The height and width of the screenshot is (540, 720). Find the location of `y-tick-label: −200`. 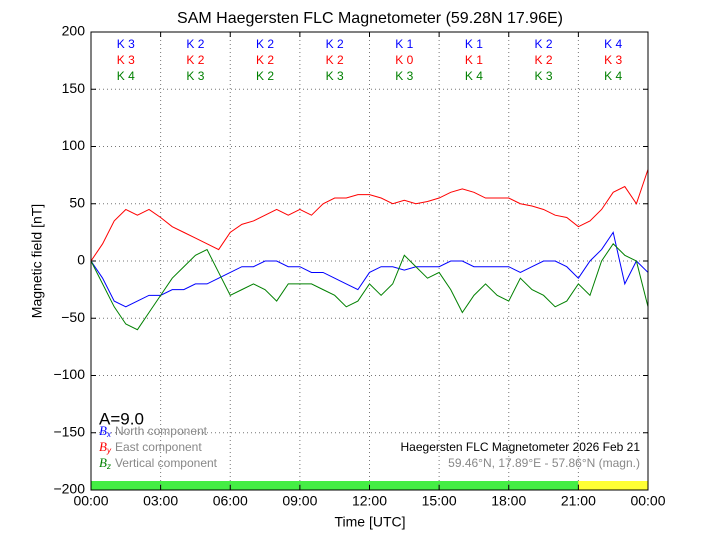

y-tick-label: −200 is located at coordinates (69, 489).